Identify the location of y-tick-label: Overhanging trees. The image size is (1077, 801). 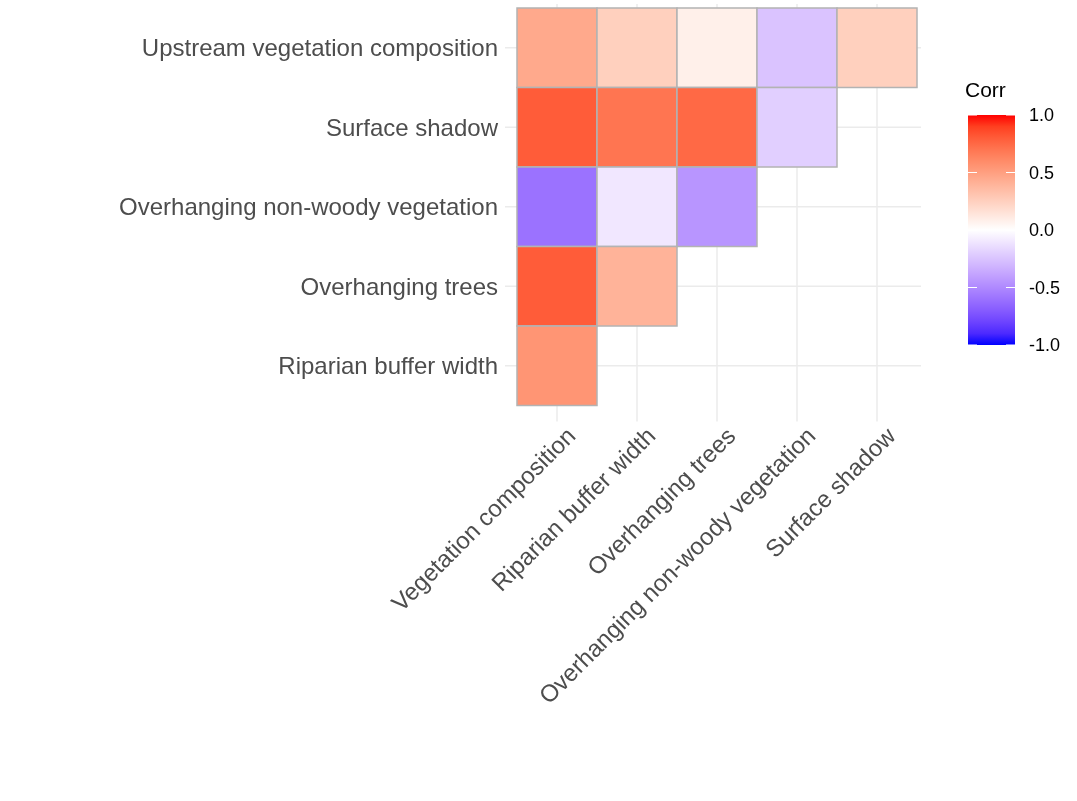
(399, 286).